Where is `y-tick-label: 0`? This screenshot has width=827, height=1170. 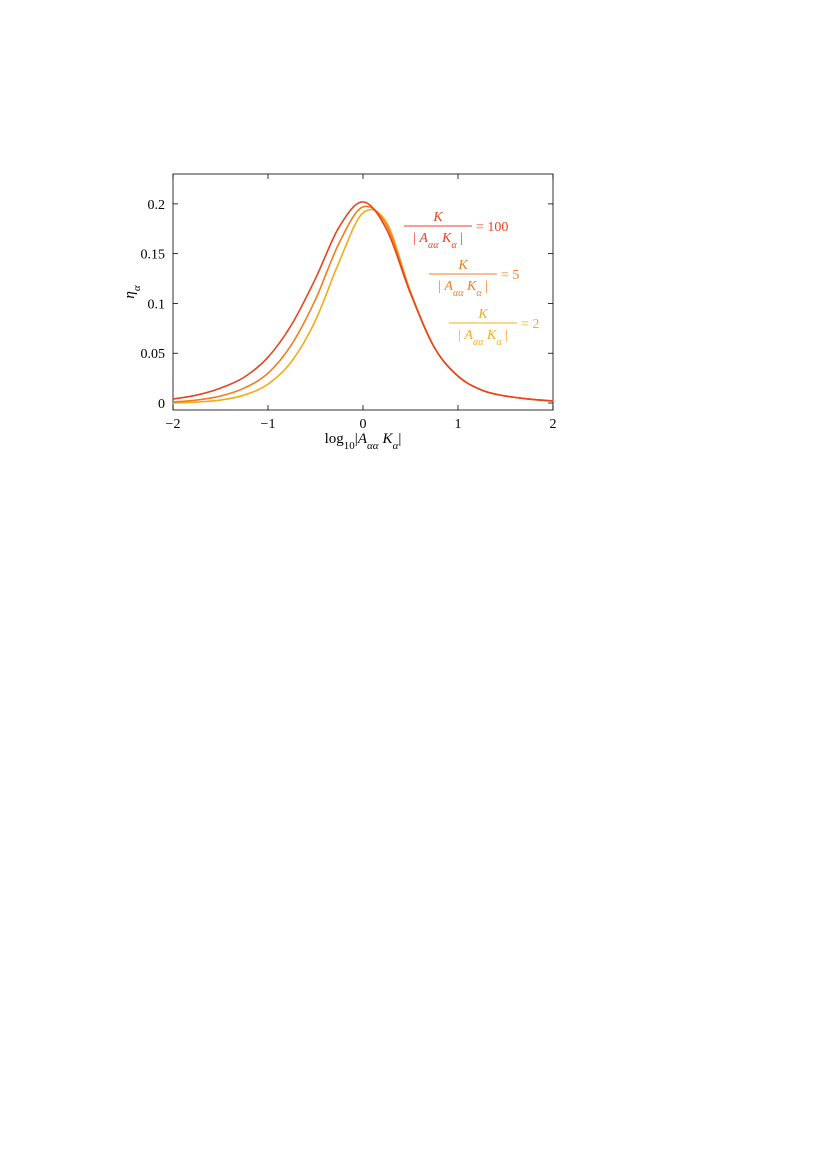 y-tick-label: 0 is located at coordinates (161, 404).